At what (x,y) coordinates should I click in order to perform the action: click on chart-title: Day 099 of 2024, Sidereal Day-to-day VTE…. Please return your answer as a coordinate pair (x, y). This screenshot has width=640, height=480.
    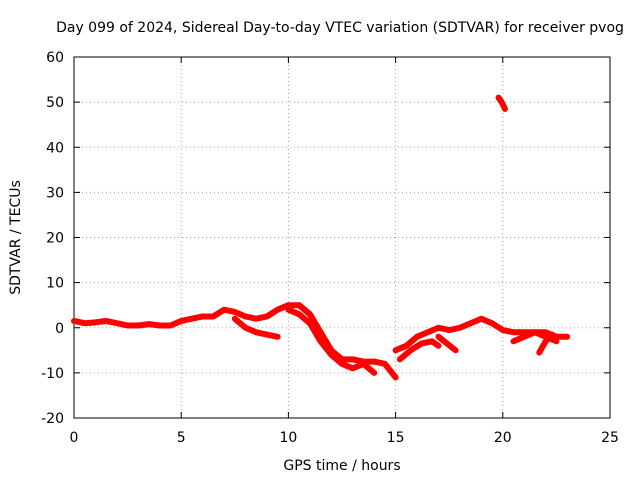
    Looking at the image, I should click on (340, 28).